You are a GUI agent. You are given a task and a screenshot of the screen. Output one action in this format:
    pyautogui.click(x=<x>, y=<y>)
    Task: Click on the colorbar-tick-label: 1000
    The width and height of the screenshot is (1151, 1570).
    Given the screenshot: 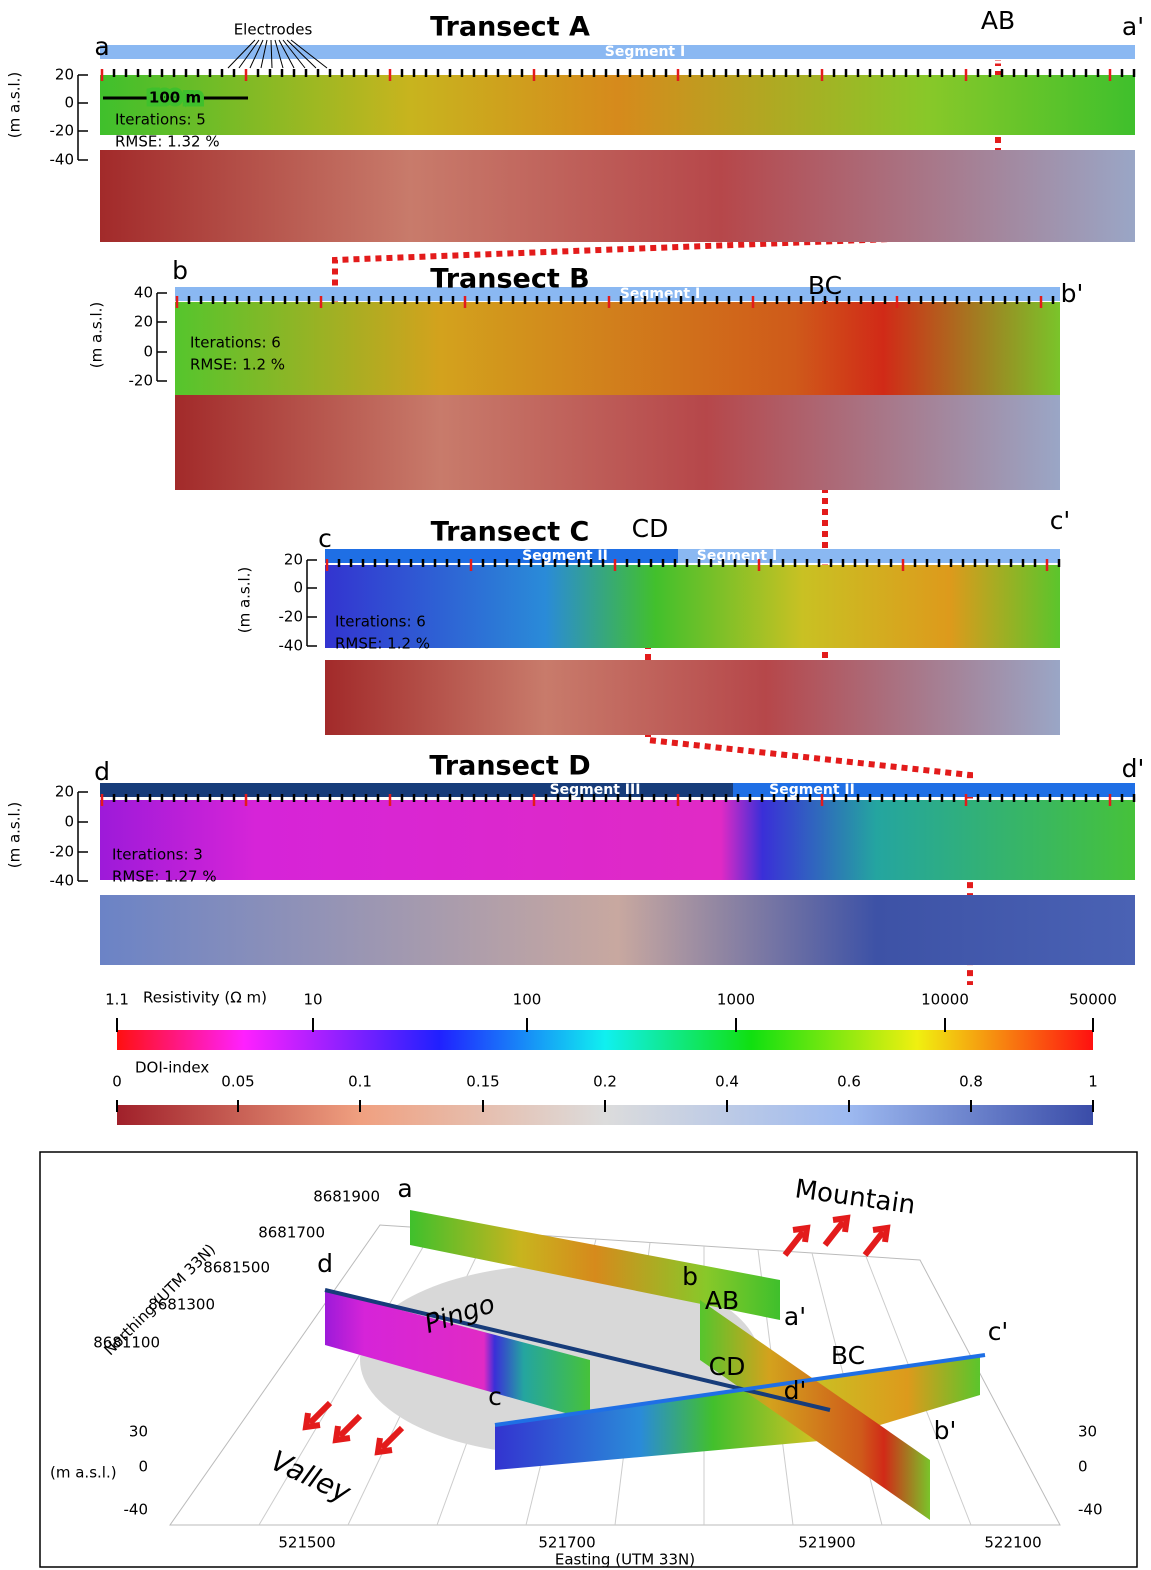 What is the action you would take?
    pyautogui.click(x=736, y=1000)
    